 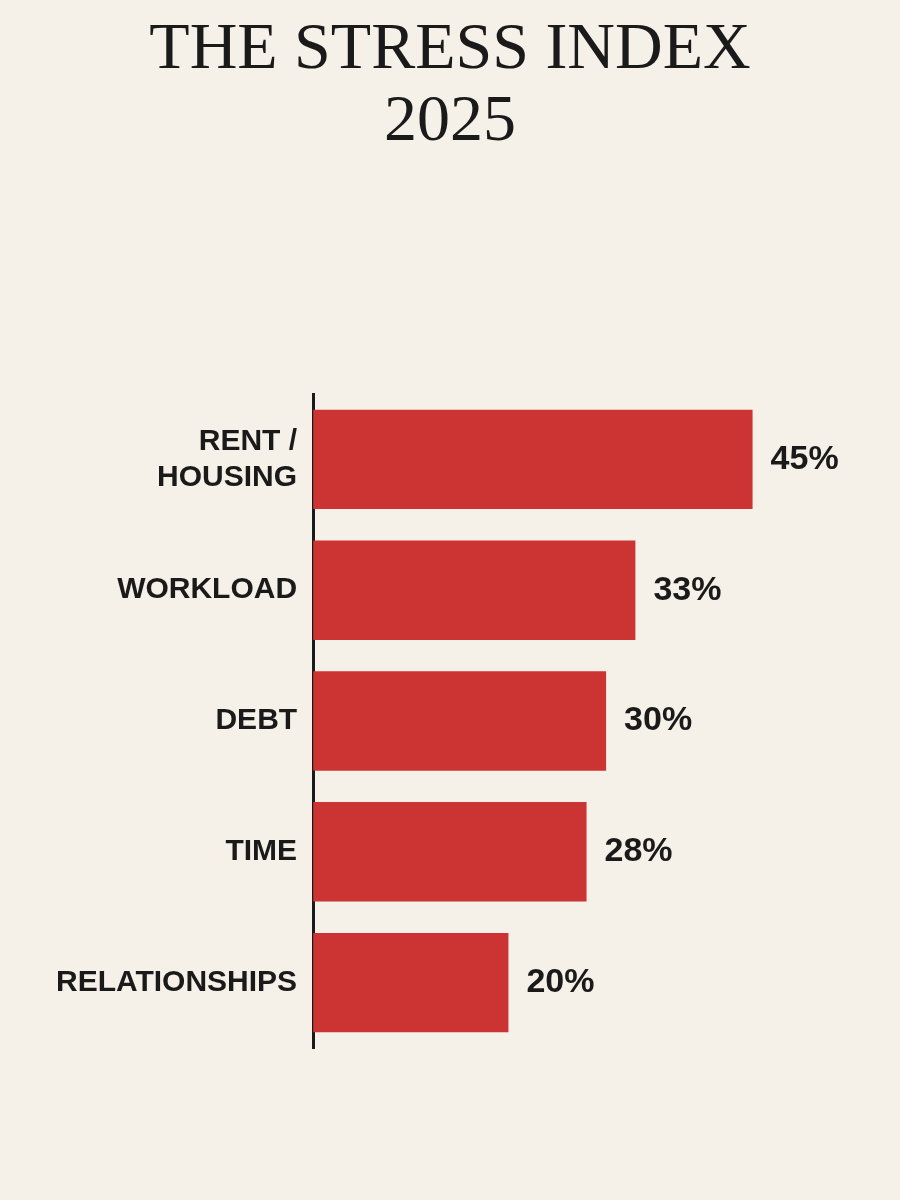 I want to click on y-tick-label: DEBT, so click(x=256, y=719).